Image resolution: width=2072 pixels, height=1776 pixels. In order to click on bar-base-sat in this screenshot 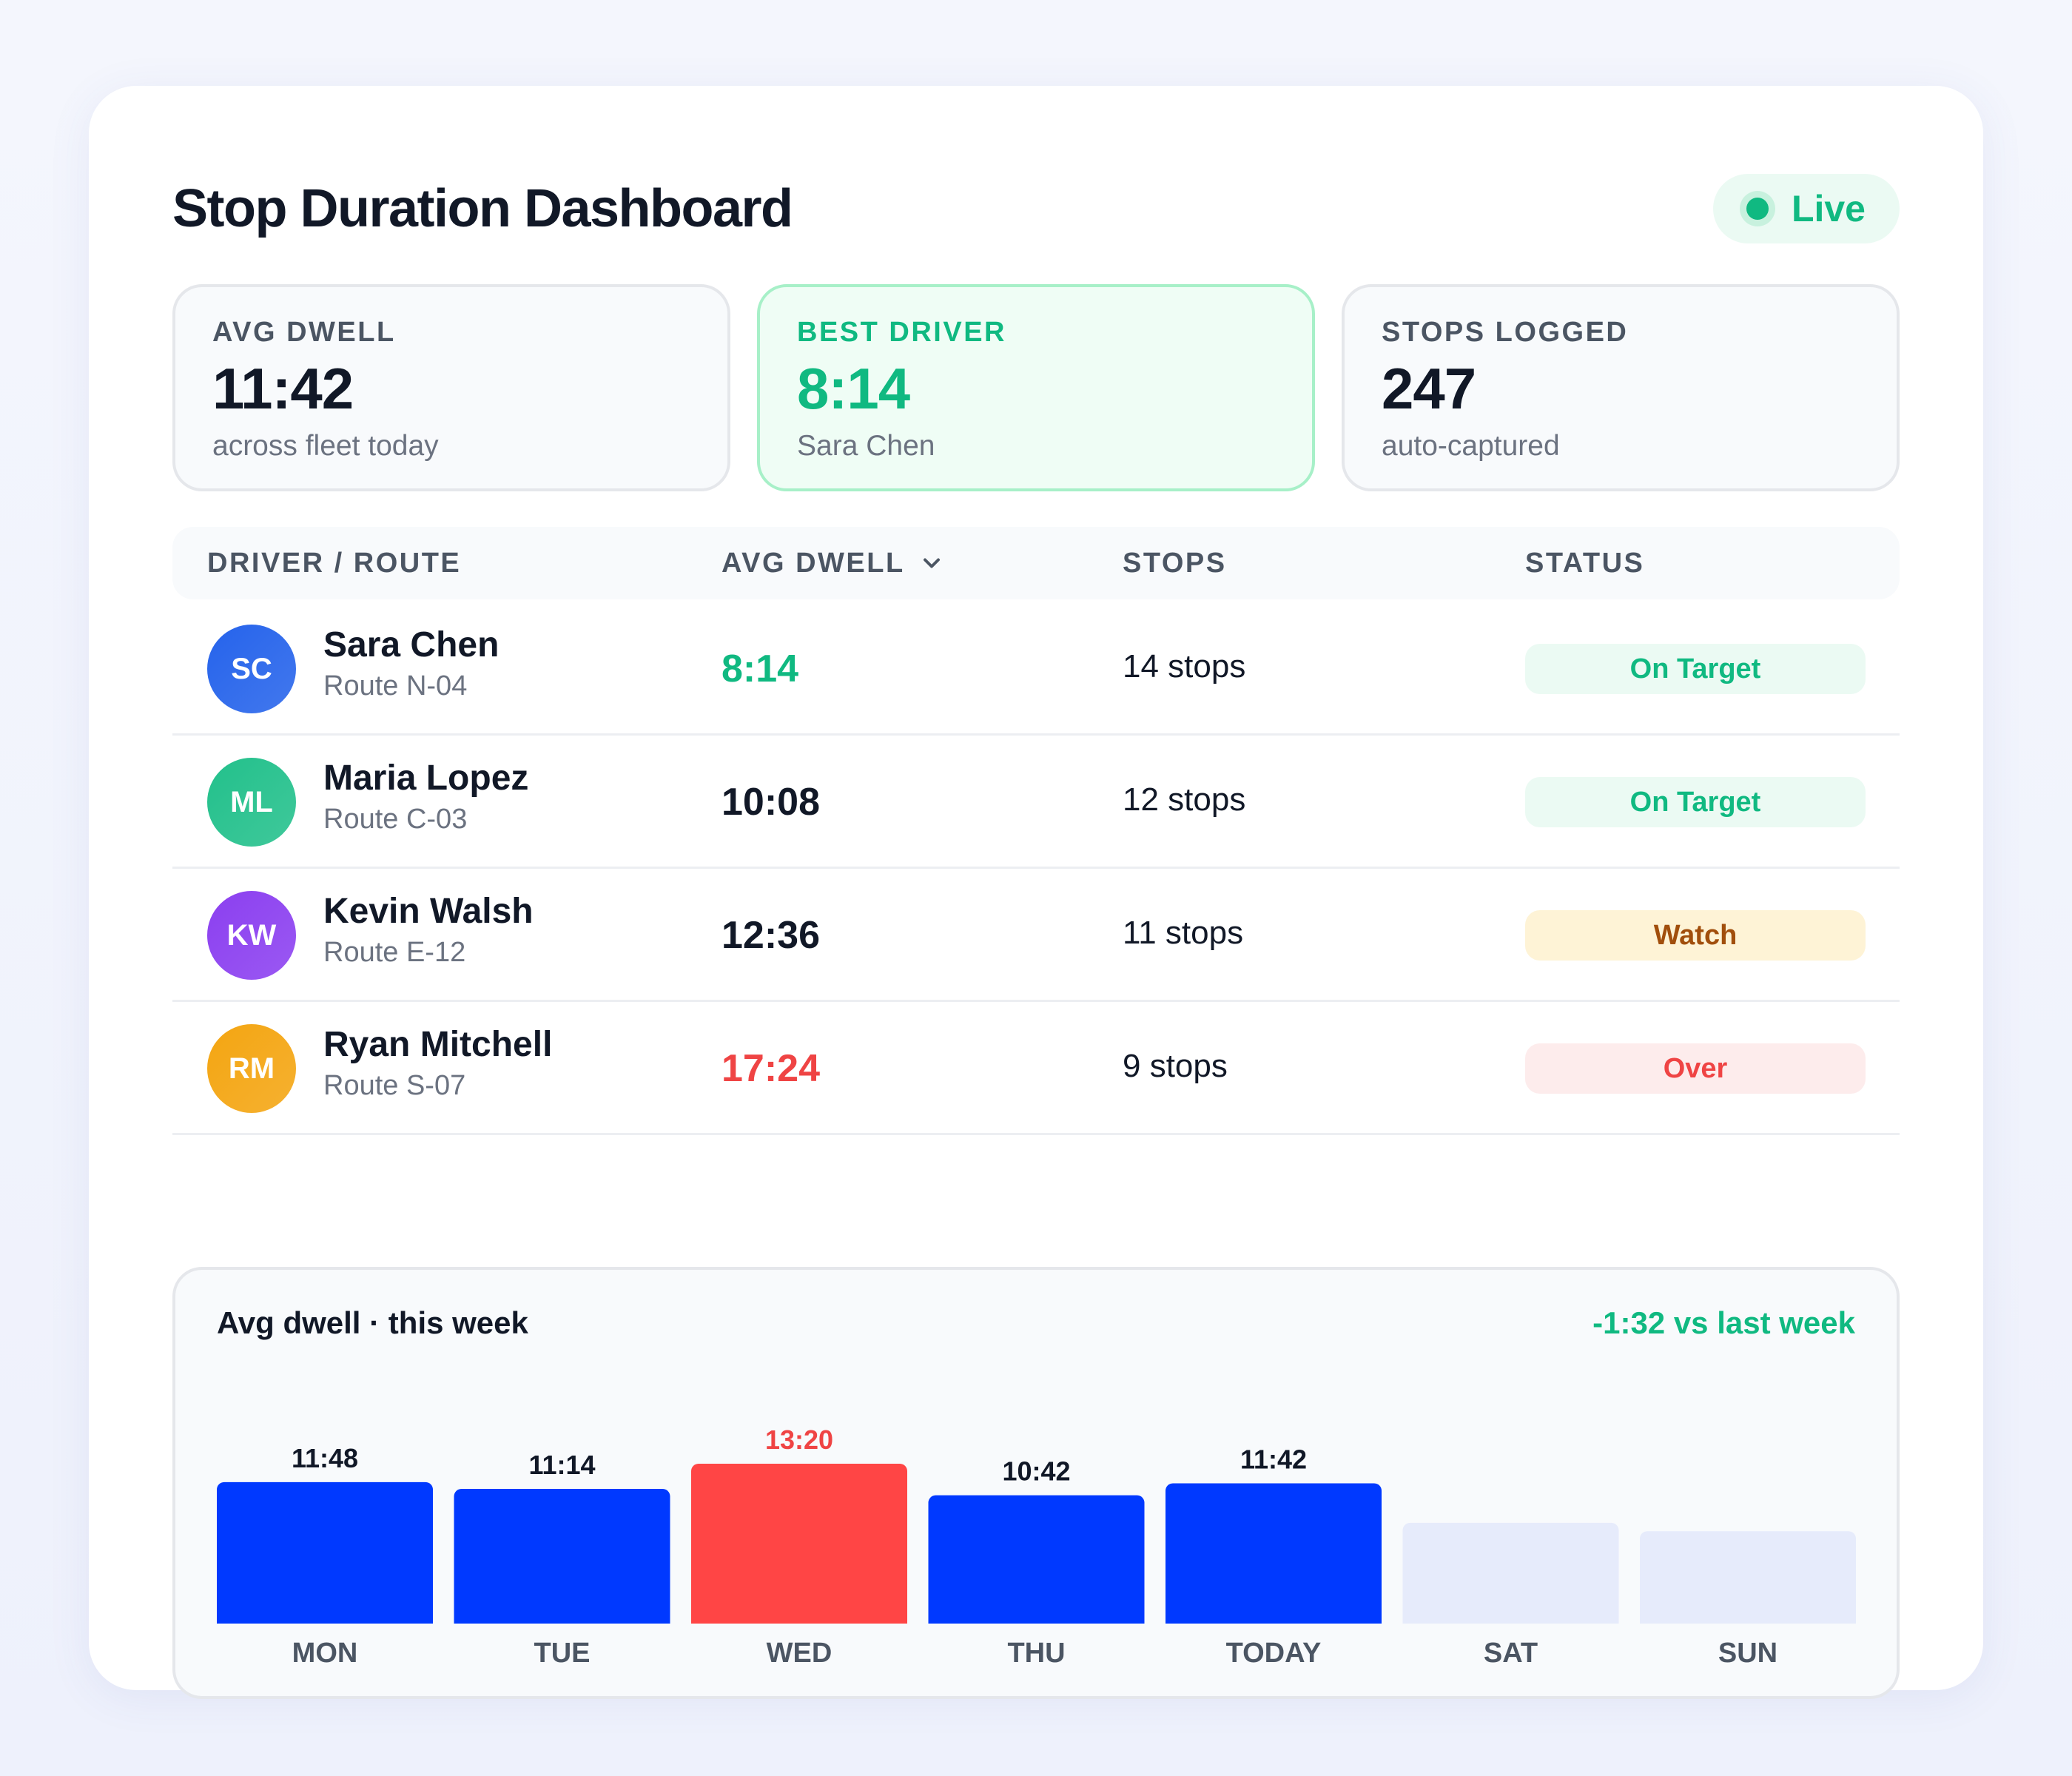, I will do `click(1510, 1620)`.